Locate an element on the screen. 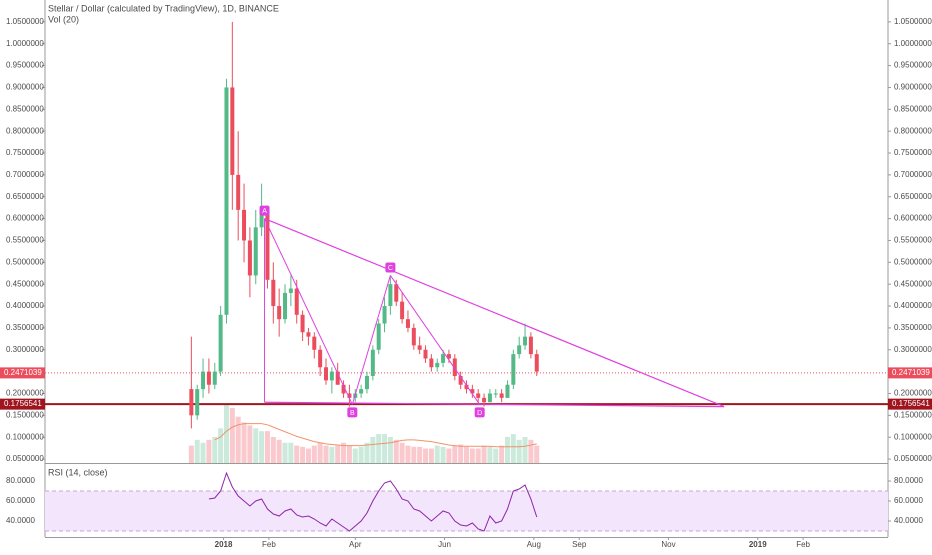 The height and width of the screenshot is (555, 932). y-tick-label: 0.2000000 is located at coordinates (25, 393).